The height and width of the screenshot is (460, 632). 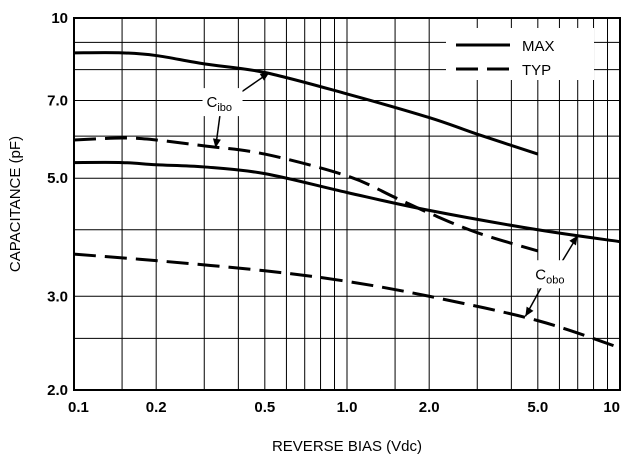 What do you see at coordinates (15, 204) in the screenshot?
I see `y-axis-title: CAPACITANCE (pF)` at bounding box center [15, 204].